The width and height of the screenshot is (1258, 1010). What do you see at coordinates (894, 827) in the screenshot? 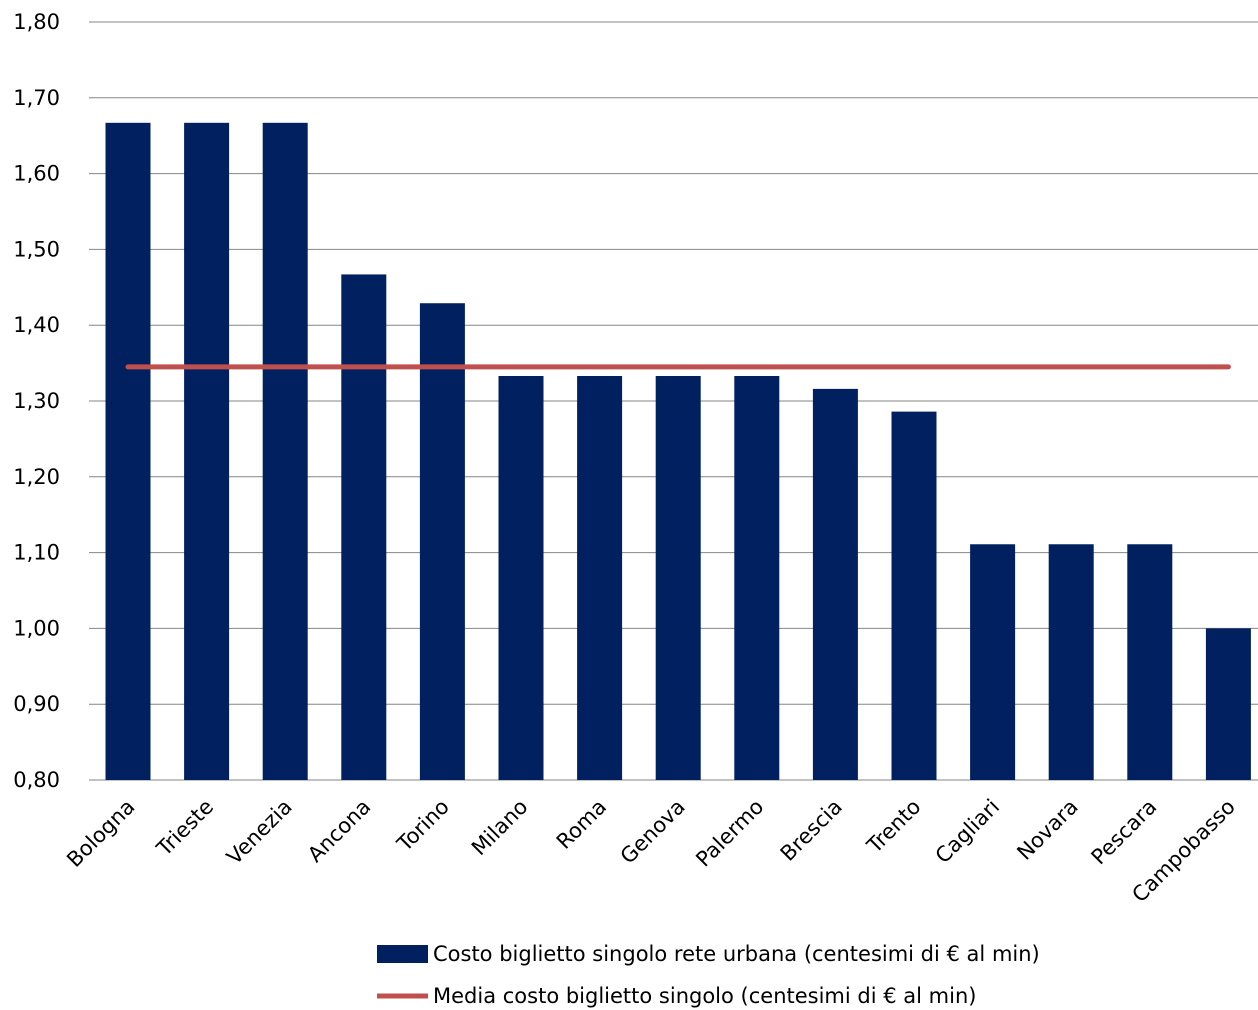
I see `x-category-label: Trento` at bounding box center [894, 827].